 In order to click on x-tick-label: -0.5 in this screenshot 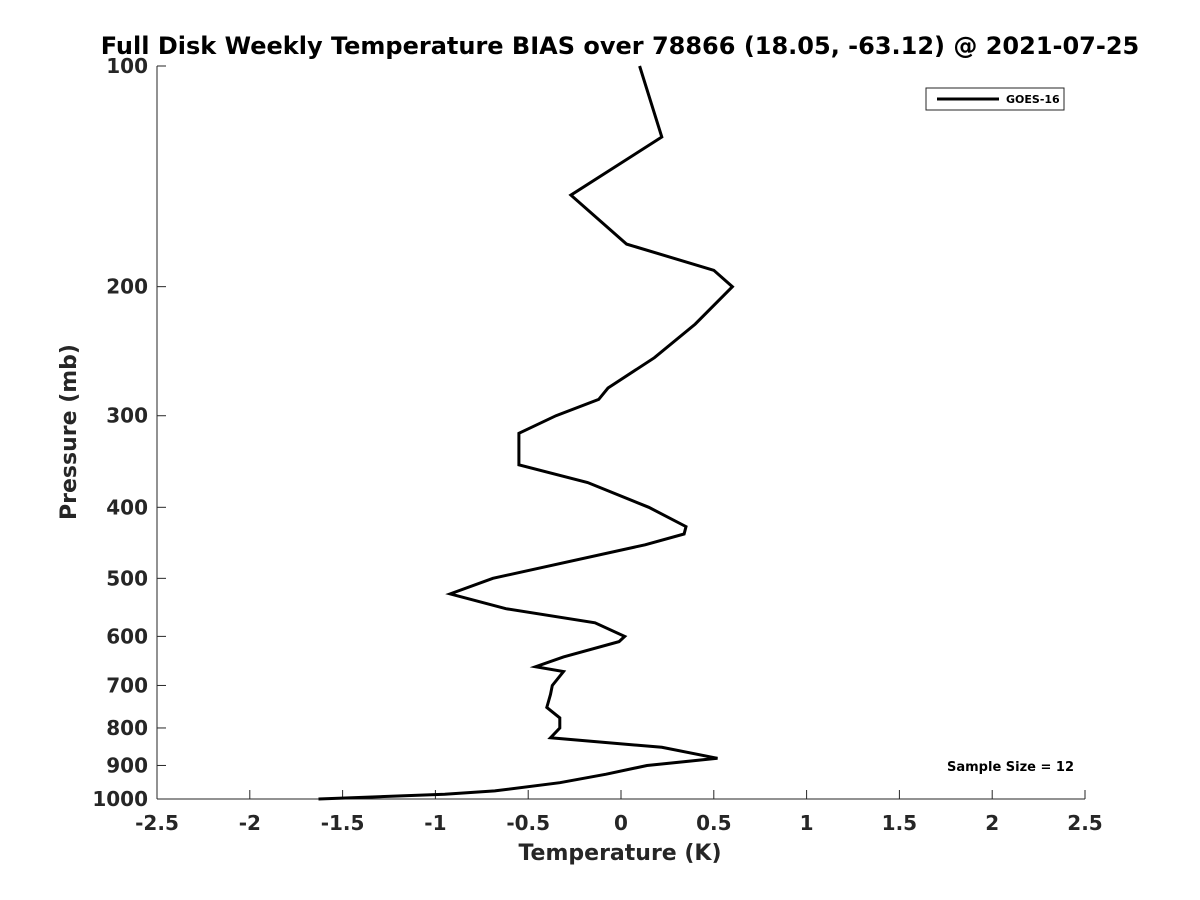, I will do `click(528, 823)`.